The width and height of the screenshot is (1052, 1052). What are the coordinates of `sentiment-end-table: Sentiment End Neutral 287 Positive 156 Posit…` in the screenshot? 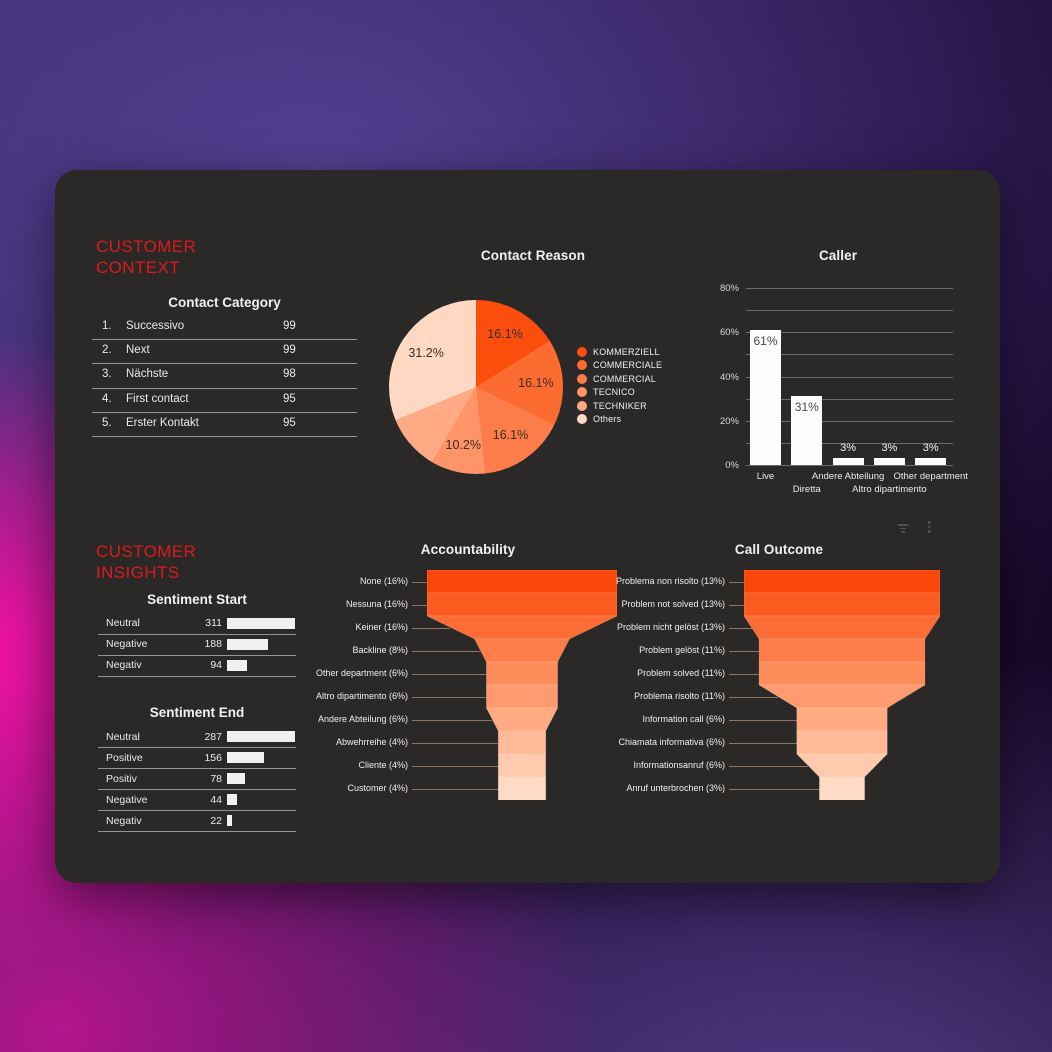 It's located at (197, 768).